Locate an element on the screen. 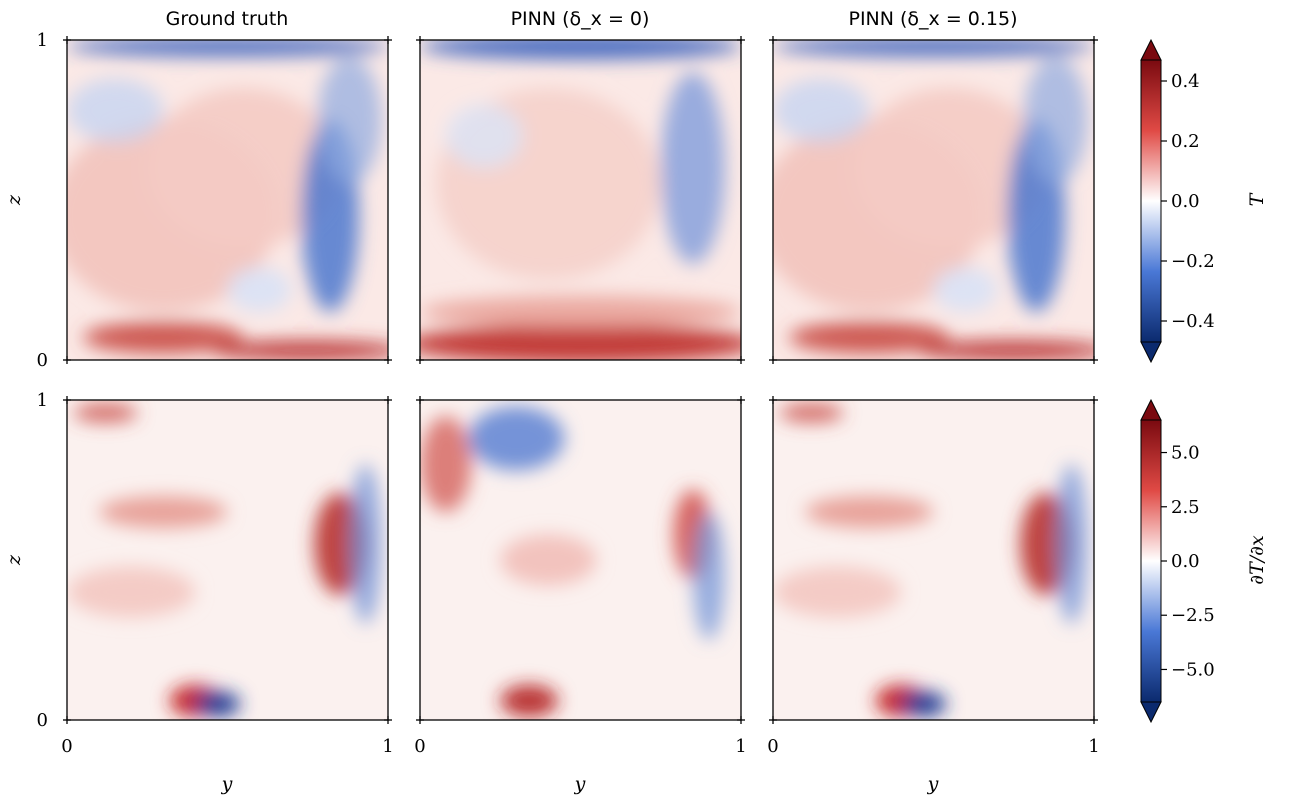 The image size is (1289, 803). row1-ytick-1: 1 is located at coordinates (42, 40).